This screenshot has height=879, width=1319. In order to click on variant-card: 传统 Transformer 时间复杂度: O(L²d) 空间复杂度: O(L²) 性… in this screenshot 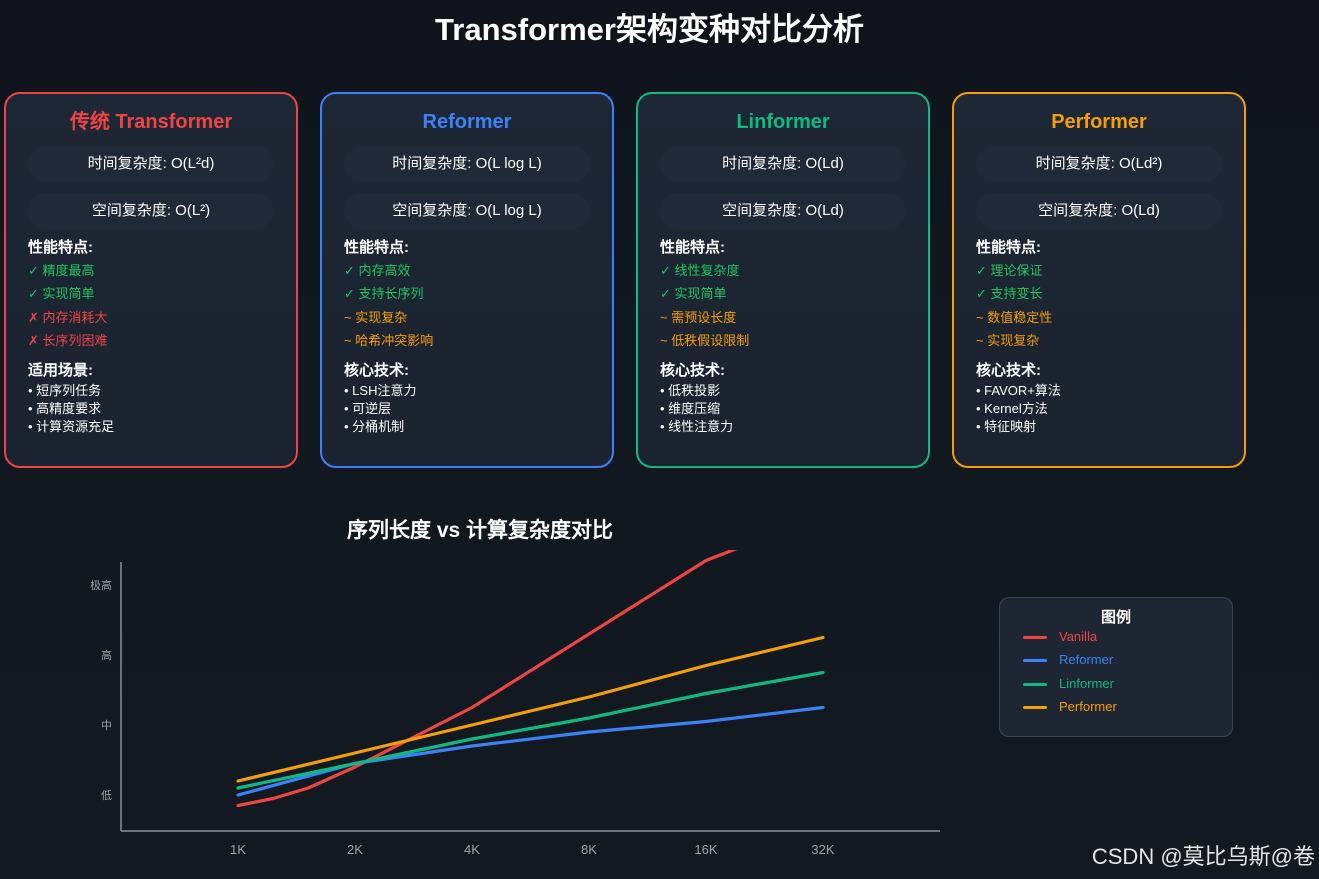, I will do `click(151, 280)`.